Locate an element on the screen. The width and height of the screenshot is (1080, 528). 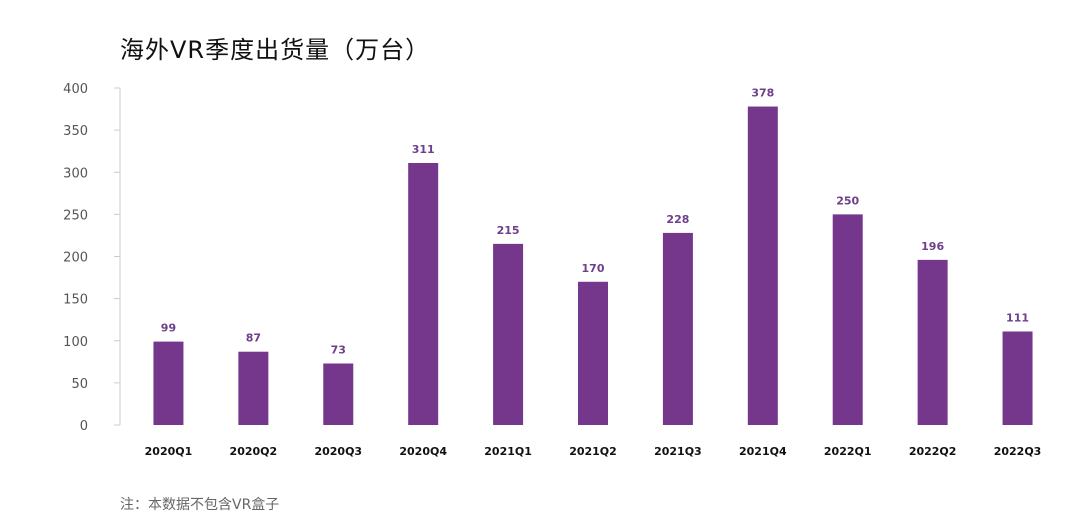
x-tick-label: 2020Q1 is located at coordinates (169, 451).